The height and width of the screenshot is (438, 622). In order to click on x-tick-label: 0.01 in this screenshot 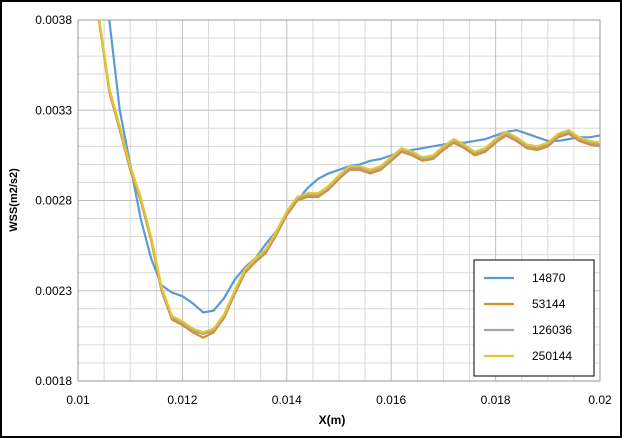, I will do `click(78, 400)`.